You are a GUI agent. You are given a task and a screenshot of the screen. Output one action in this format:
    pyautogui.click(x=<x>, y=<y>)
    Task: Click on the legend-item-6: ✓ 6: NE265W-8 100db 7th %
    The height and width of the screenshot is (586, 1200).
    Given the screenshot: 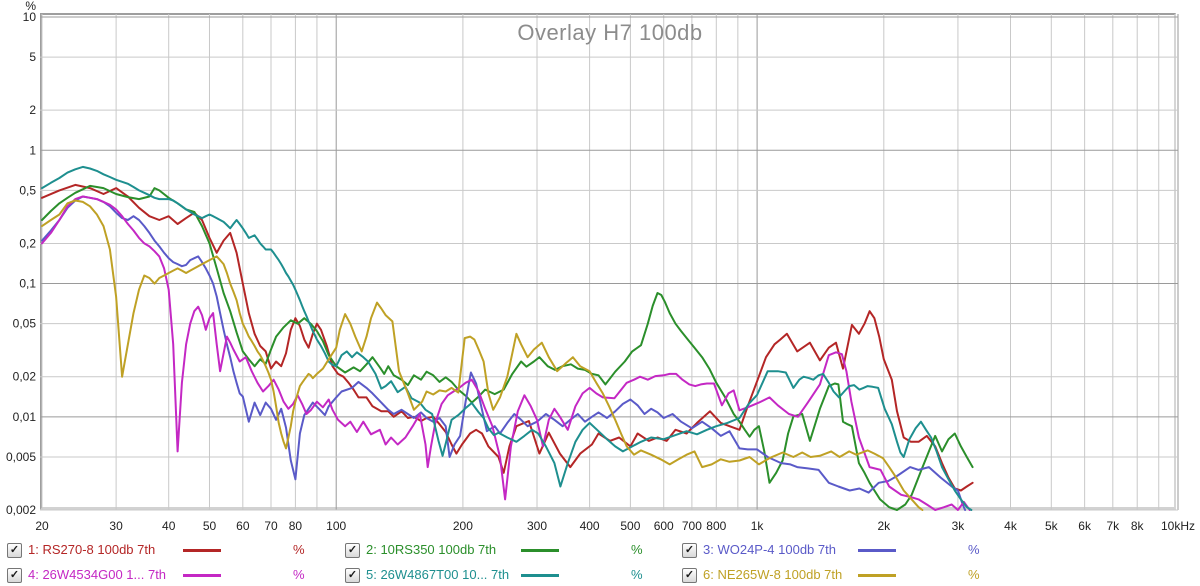 What is the action you would take?
    pyautogui.click(x=847, y=576)
    